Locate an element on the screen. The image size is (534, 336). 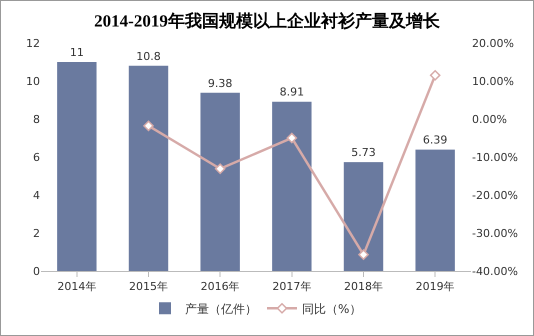
data-label: 6.39 is located at coordinates (435, 140).